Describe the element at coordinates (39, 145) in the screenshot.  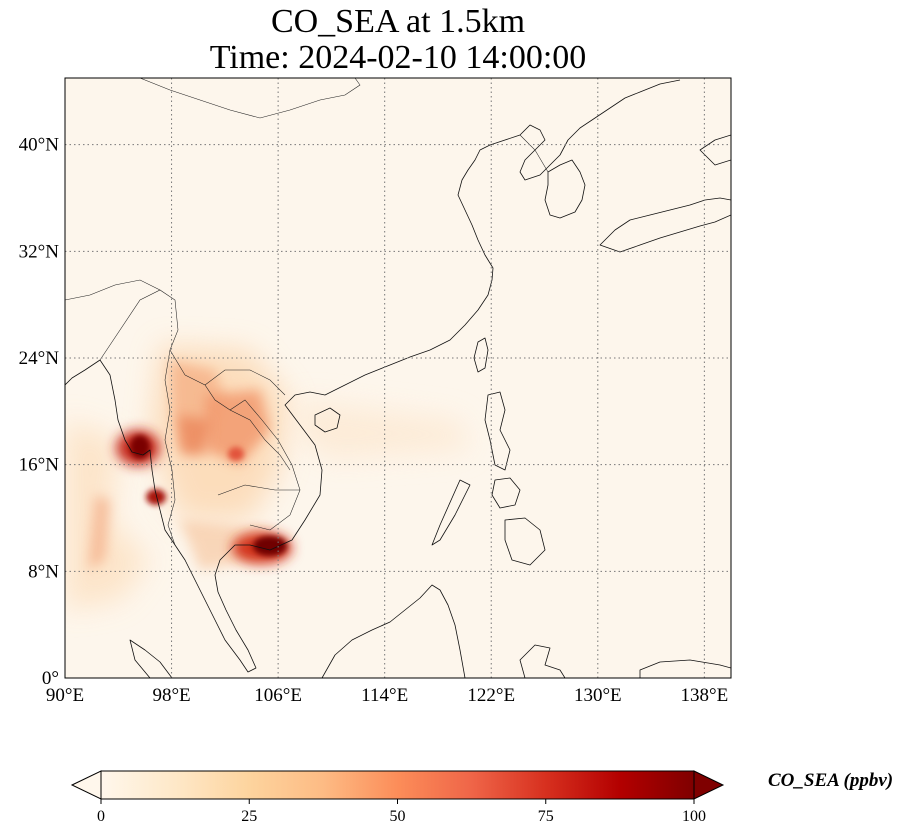
I see `y-tick-label: 40°N` at that location.